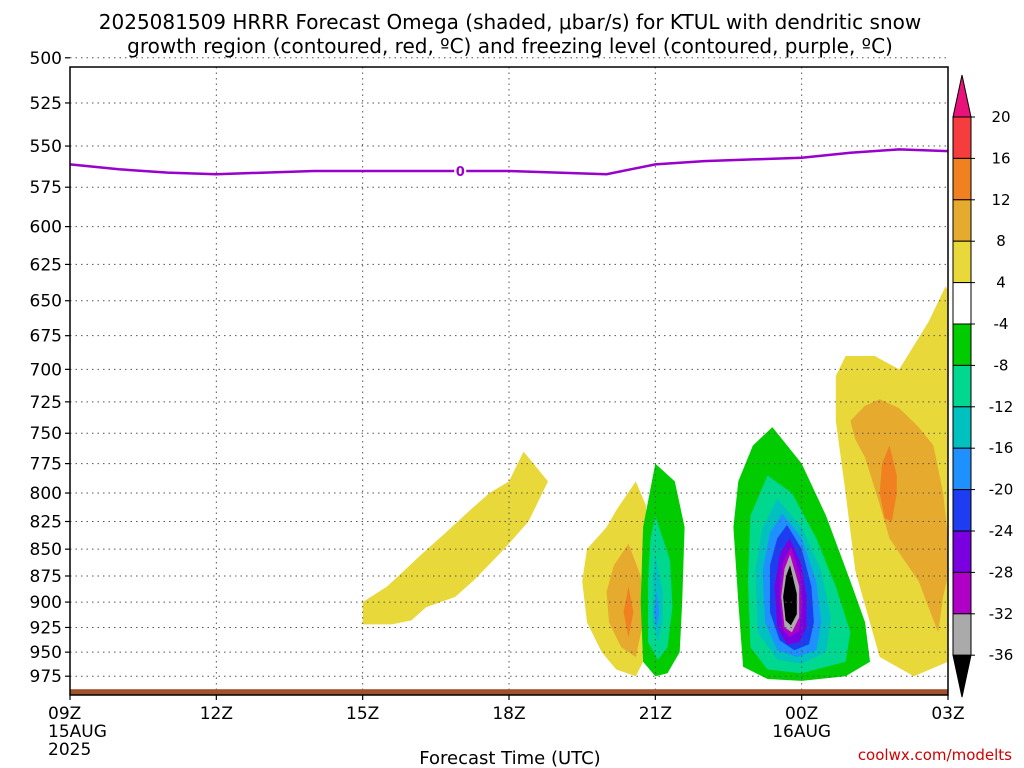  Describe the element at coordinates (46, 494) in the screenshot. I see `y-tick-label-800: 800` at that location.